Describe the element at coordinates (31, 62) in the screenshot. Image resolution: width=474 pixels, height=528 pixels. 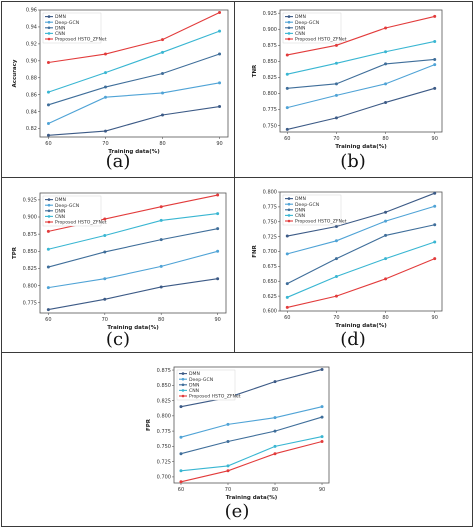
I see `y-tick-label: 0.90` at that location.